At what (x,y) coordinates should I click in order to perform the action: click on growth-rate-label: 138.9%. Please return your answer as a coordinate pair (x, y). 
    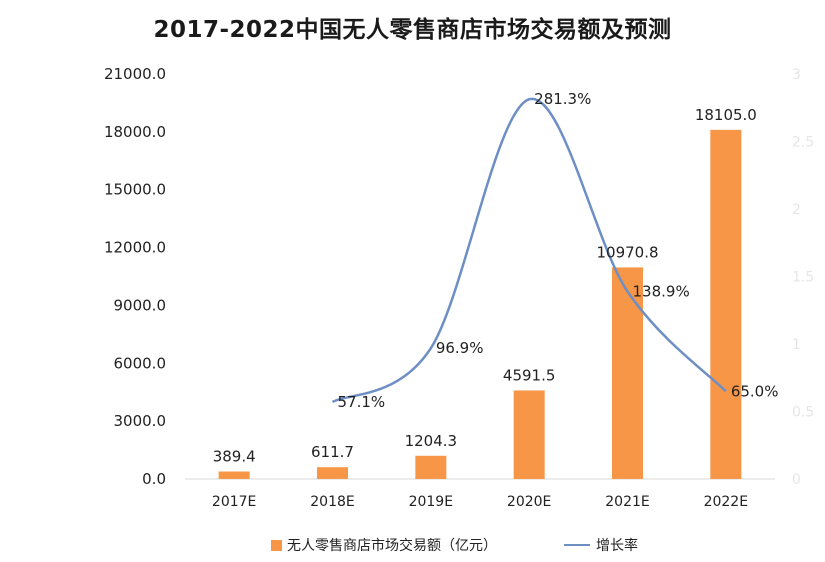
    Looking at the image, I should click on (661, 291).